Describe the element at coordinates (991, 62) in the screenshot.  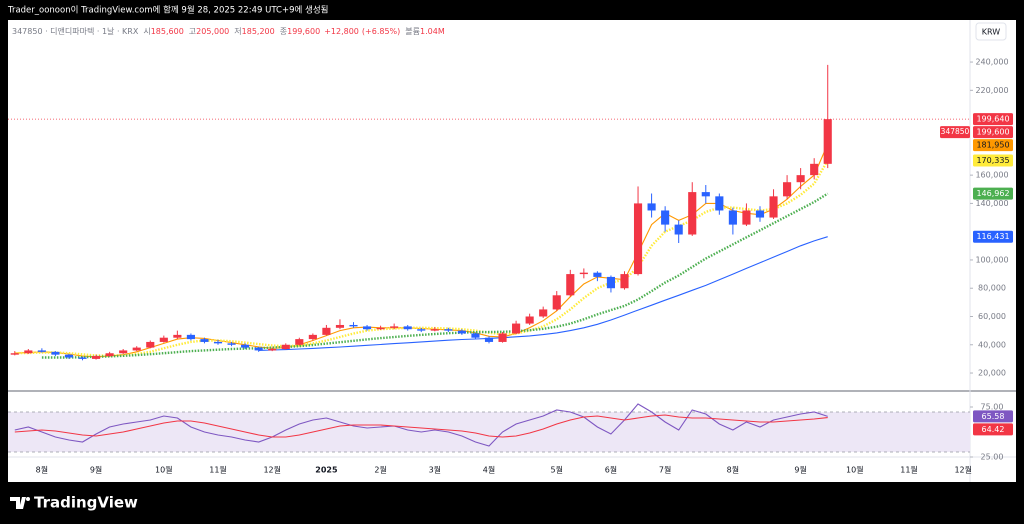
I see `y-tick-label: 240,000` at that location.